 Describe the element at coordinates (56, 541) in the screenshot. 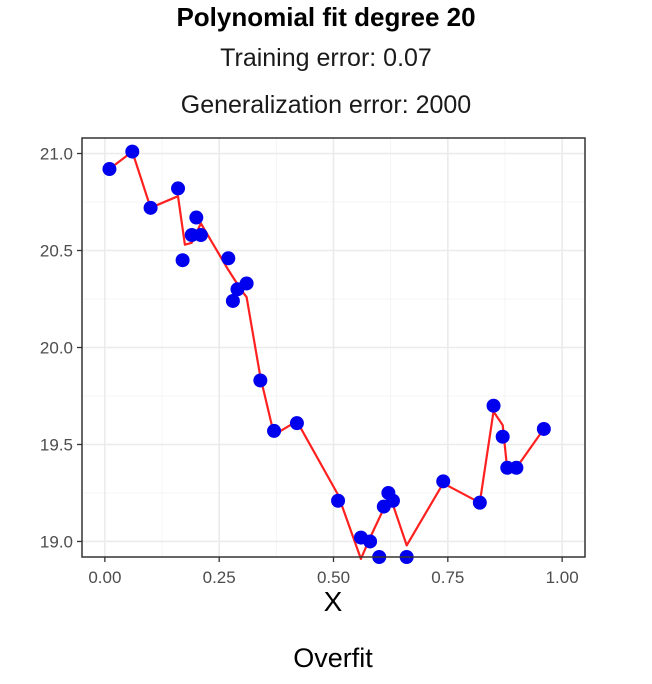

I see `y-tick-label: 19.0` at that location.